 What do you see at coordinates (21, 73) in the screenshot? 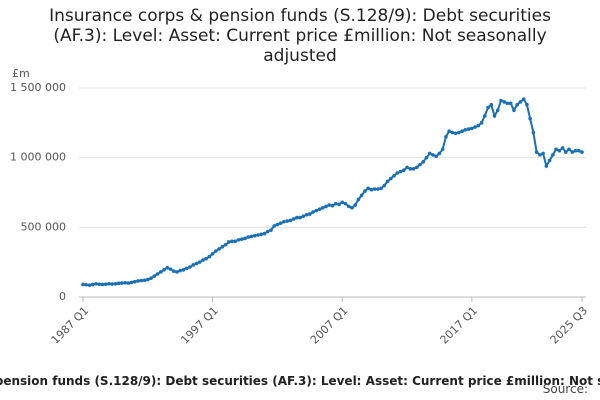
I see `y-axis-label: £m` at bounding box center [21, 73].